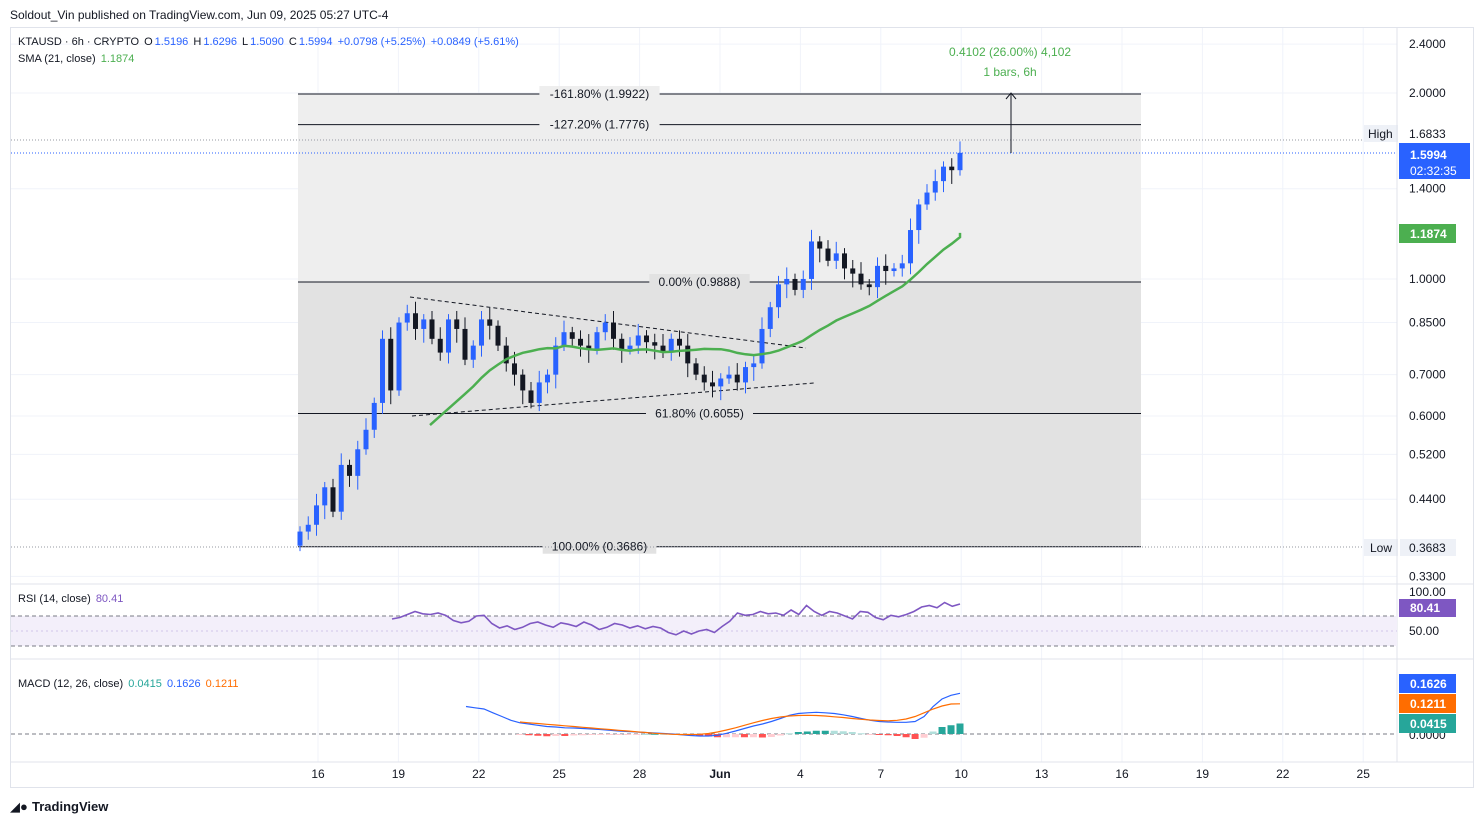  I want to click on close-value: 1.5994, so click(315, 42).